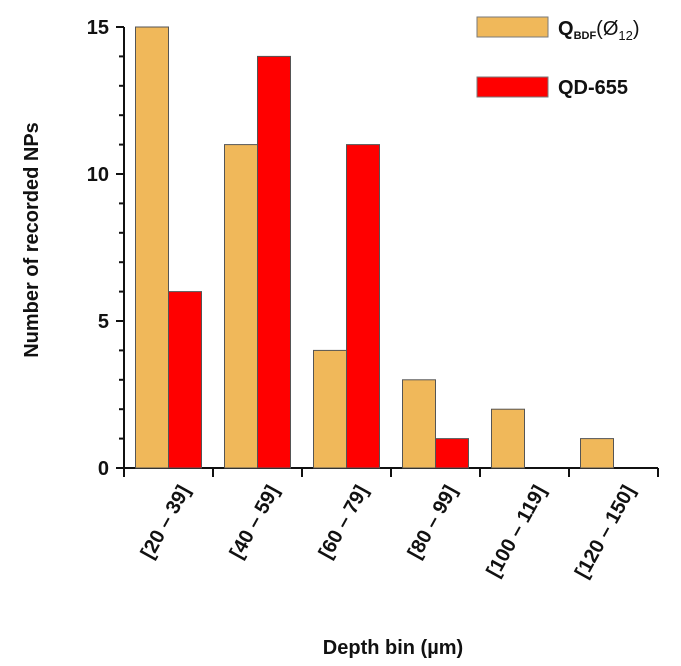 This screenshot has width=681, height=666. I want to click on legend-label-qbdf: QBDF(Ø12), so click(599, 30).